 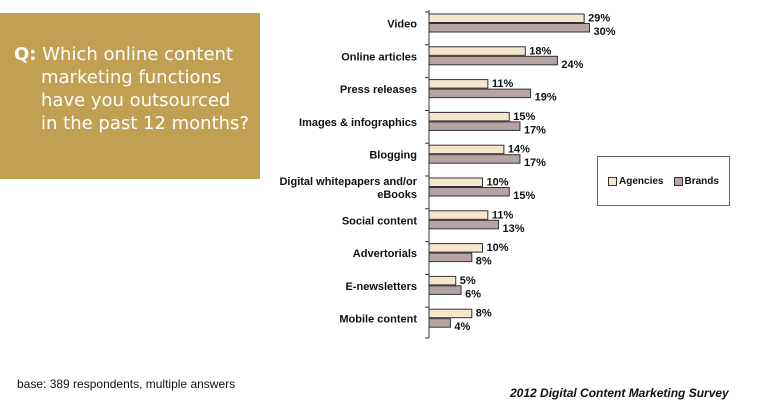 I want to click on legend-item-brands: Brands, so click(x=696, y=181).